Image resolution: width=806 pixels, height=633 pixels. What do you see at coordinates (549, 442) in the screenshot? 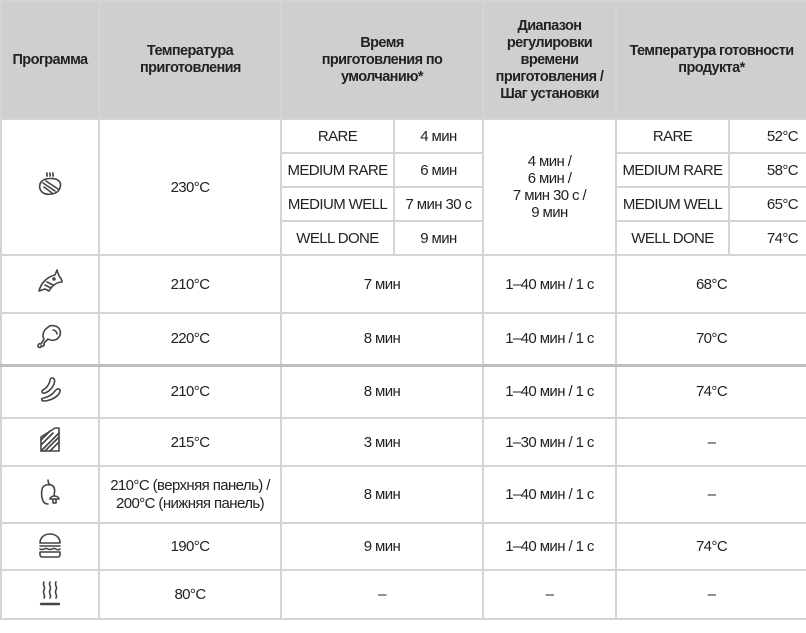
I see `sandwich-range: 1–30 мин / 1 с` at bounding box center [549, 442].